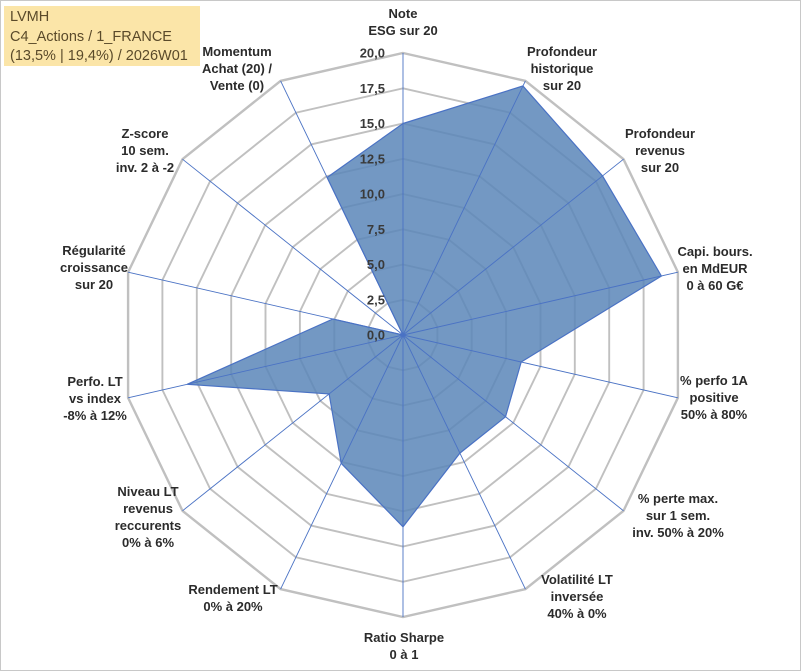 The height and width of the screenshot is (671, 801). I want to click on axis-label: Perfo. LT vs index -8% à 12%, so click(95, 398).